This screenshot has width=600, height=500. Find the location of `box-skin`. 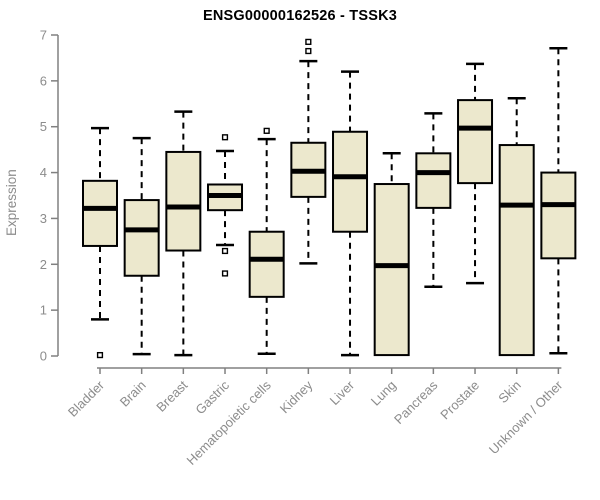

box-skin is located at coordinates (516, 250).